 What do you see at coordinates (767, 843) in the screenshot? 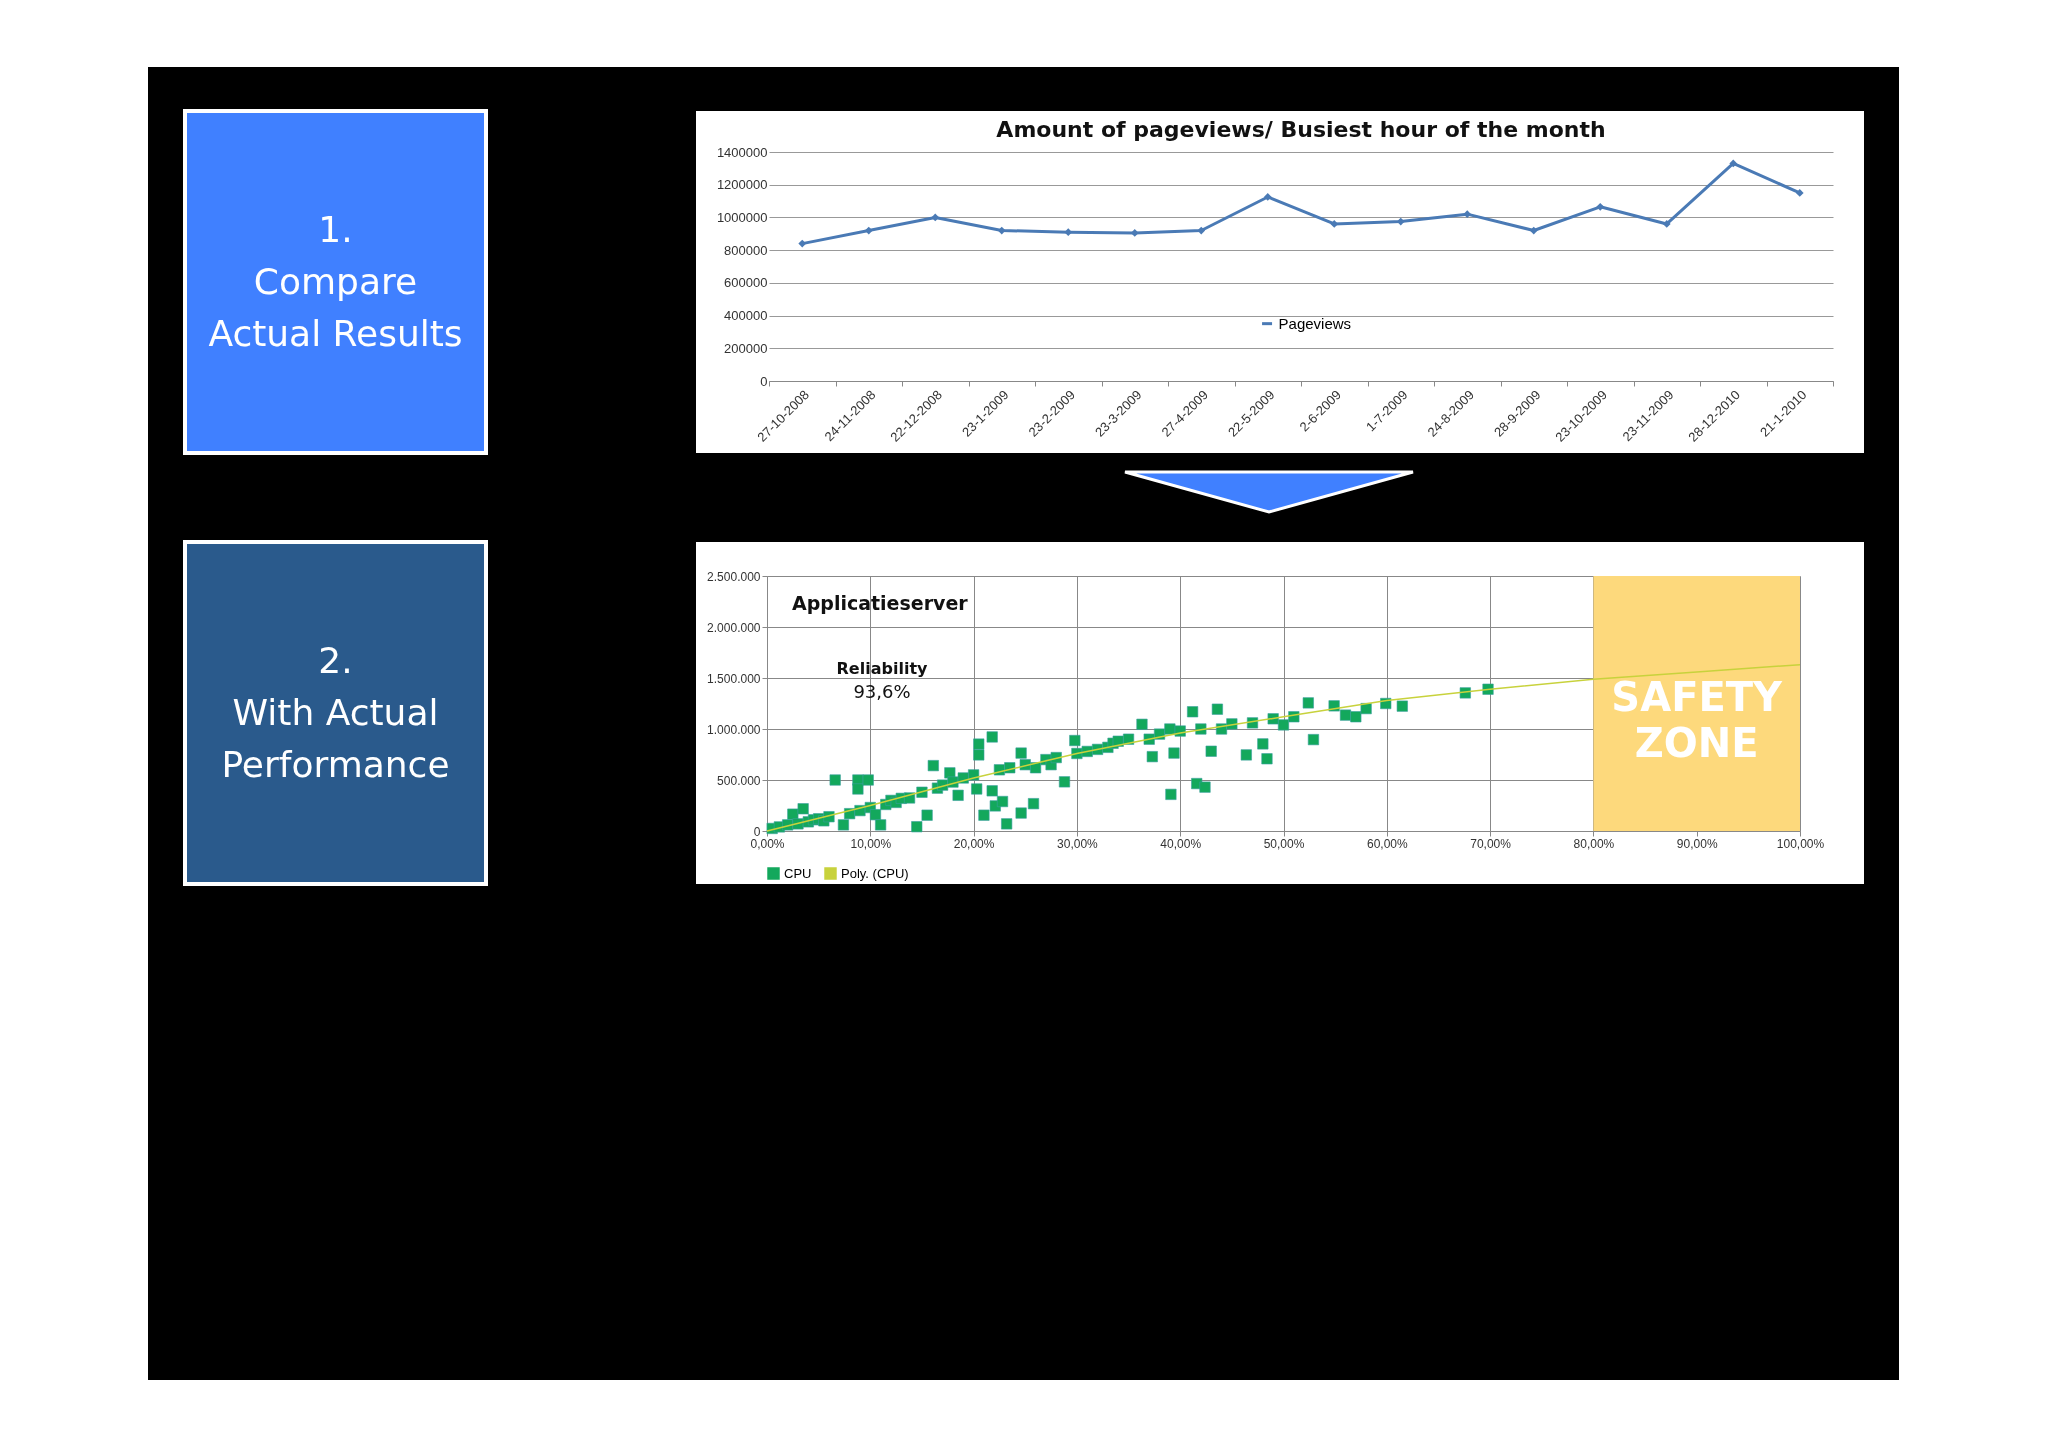
I see `x-tick-label: 0,00%` at bounding box center [767, 843].